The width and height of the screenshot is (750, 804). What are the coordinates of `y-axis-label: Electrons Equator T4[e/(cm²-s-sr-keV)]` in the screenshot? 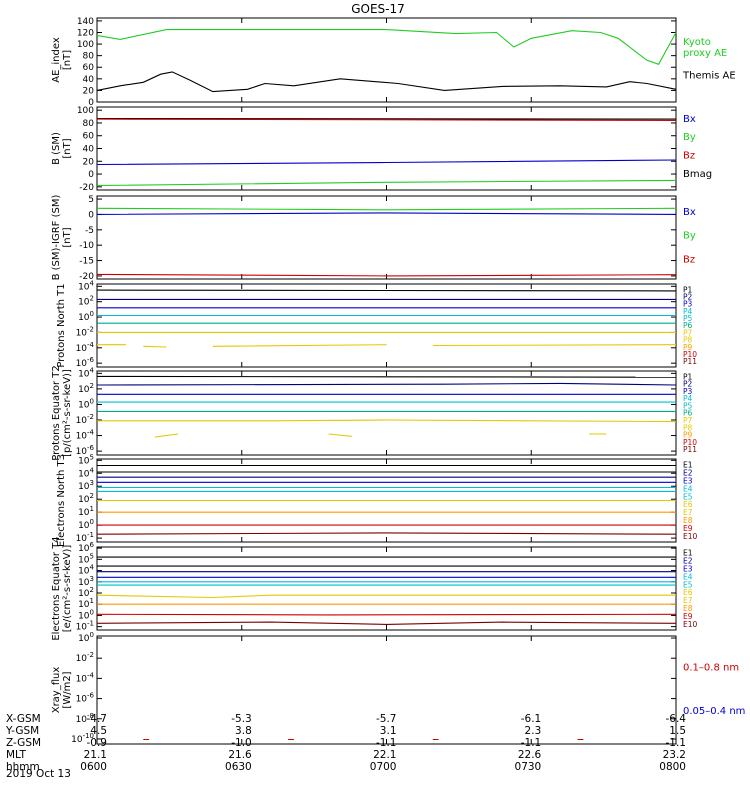 It's located at (62, 588).